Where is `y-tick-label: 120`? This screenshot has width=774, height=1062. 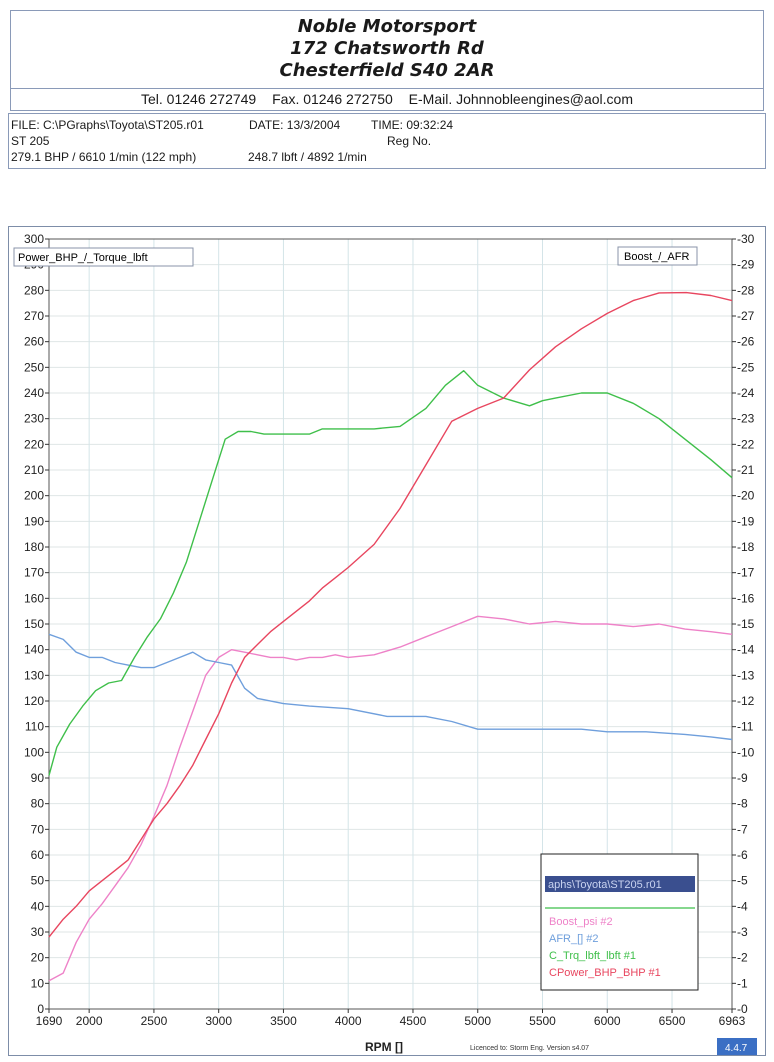 y-tick-label: 120 is located at coordinates (34, 701).